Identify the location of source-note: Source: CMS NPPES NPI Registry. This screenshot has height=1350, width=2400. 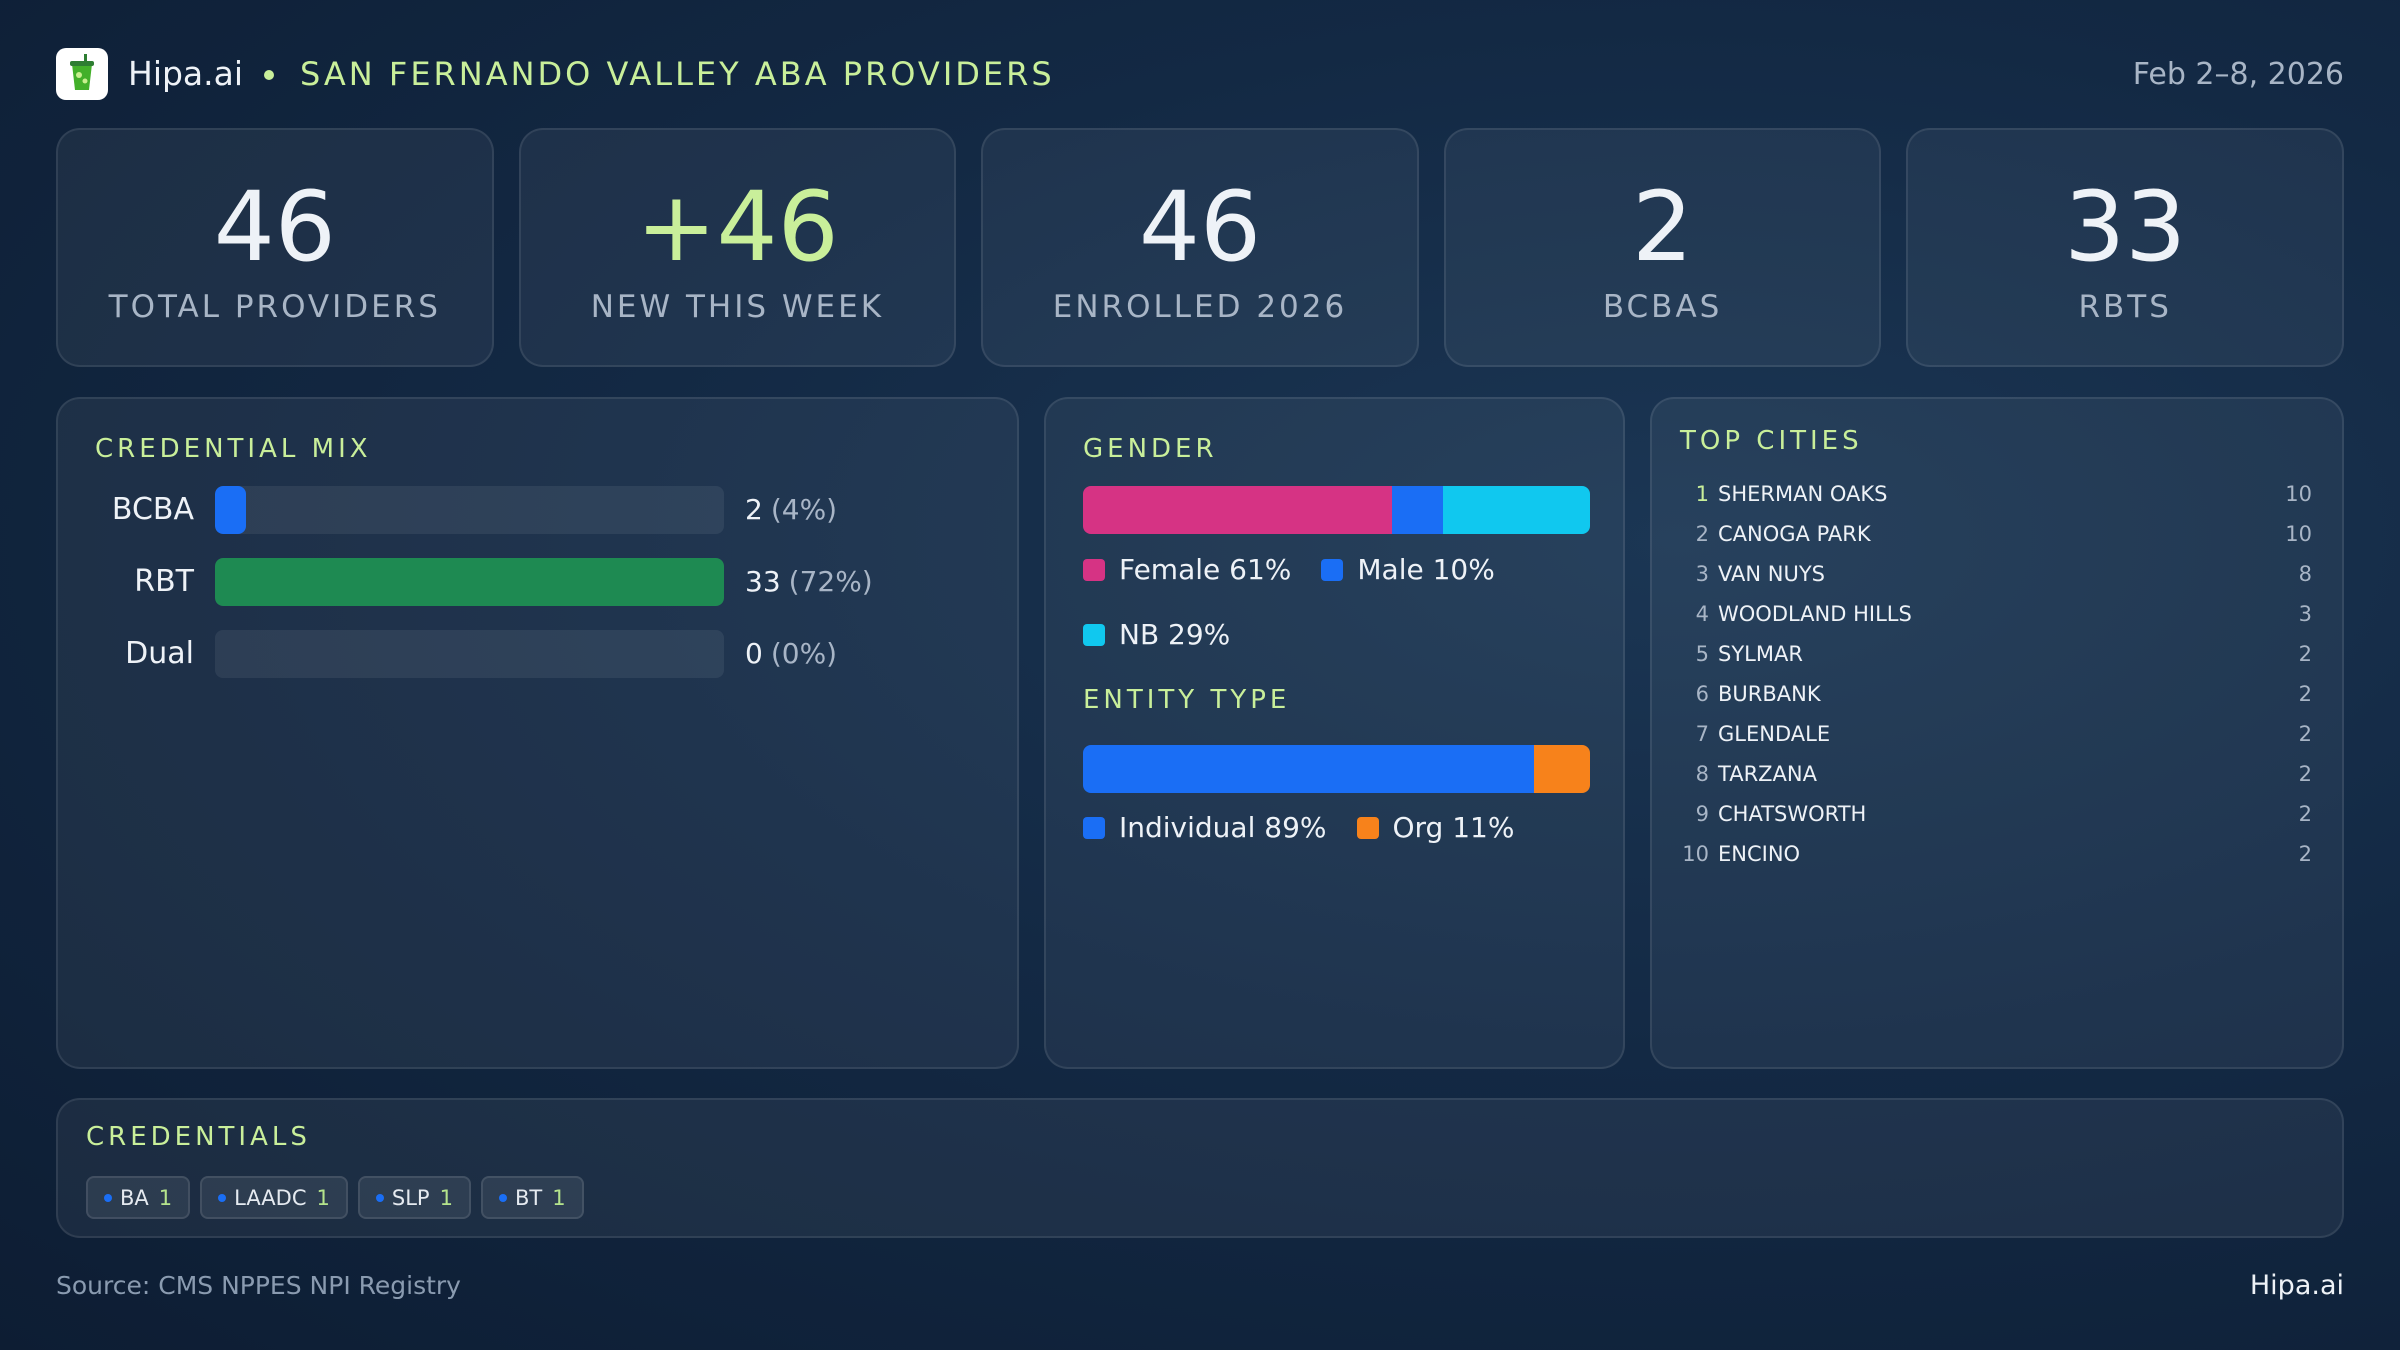
(258, 1285).